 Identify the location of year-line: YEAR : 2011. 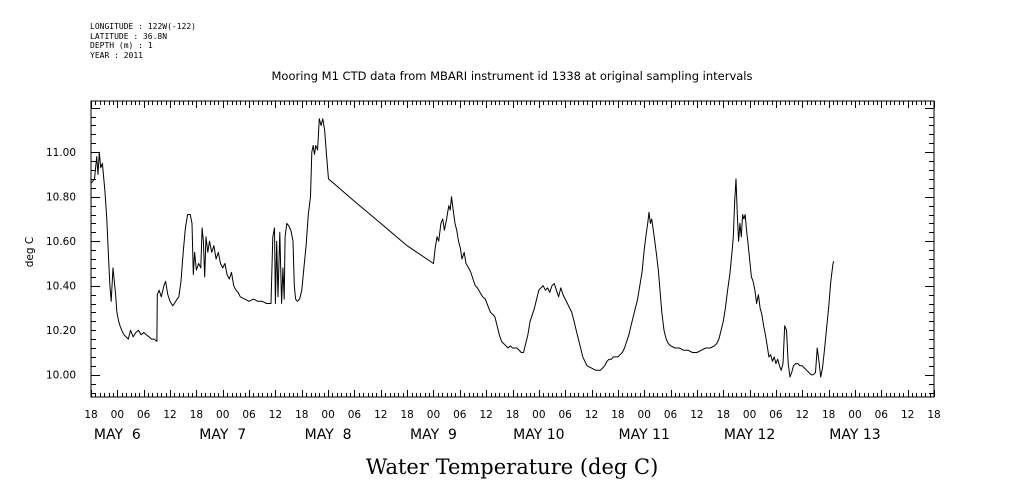
(116, 55).